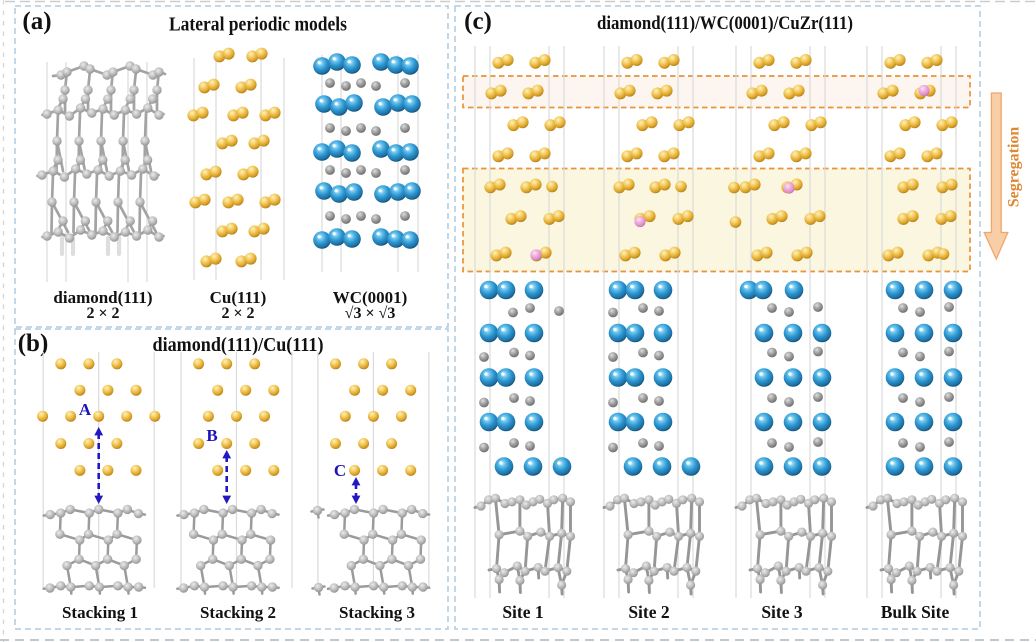 The image size is (1036, 642). I want to click on svg-text: diamond(111), so click(102, 297).